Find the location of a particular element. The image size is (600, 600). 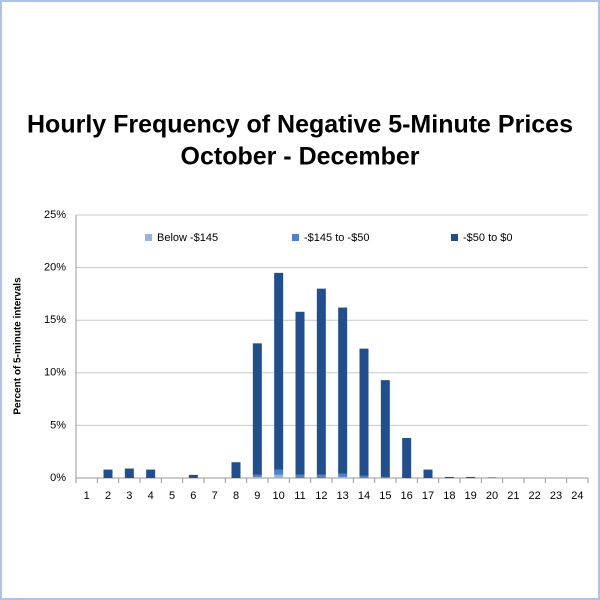

y-tick-label: 0% is located at coordinates (58, 478).